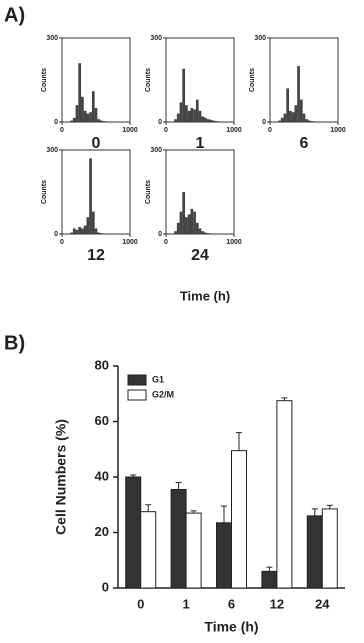 The image size is (364, 643). I want to click on chart-title: 24, so click(200, 255).